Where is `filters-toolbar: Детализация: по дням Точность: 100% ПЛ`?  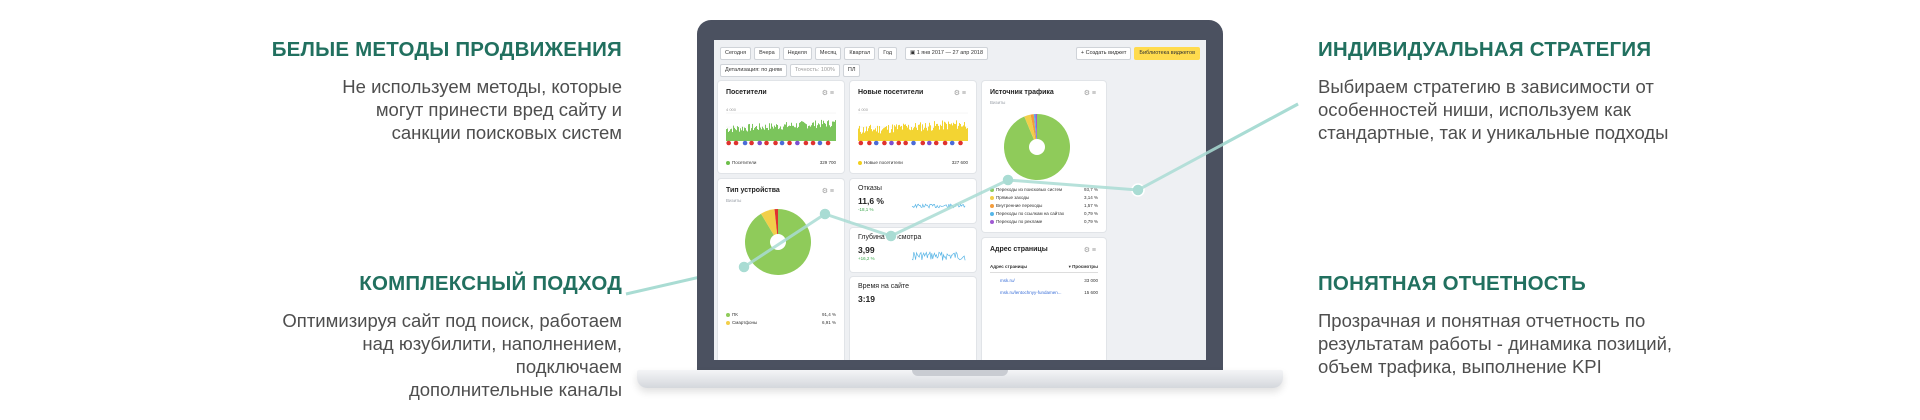 filters-toolbar: Детализация: по дням Точность: 100% ПЛ is located at coordinates (790, 70).